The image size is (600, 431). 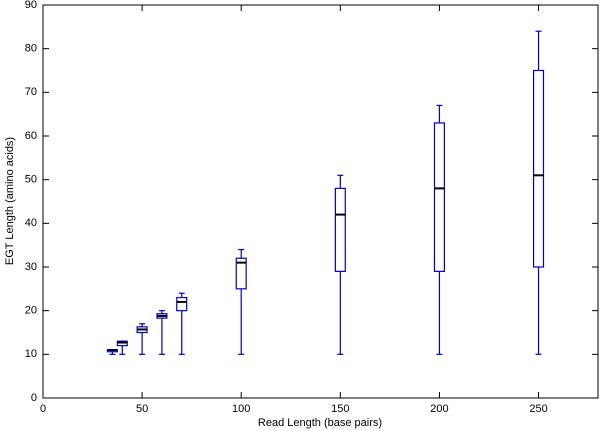 What do you see at coordinates (43, 409) in the screenshot?
I see `x-tick-label: 0` at bounding box center [43, 409].